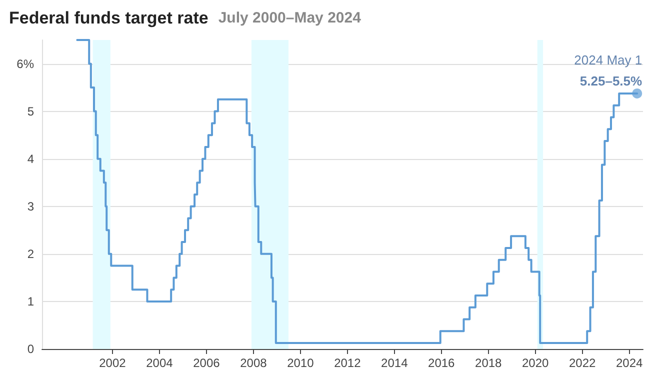  What do you see at coordinates (30, 111) in the screenshot?
I see `y-tick-label: 5` at bounding box center [30, 111].